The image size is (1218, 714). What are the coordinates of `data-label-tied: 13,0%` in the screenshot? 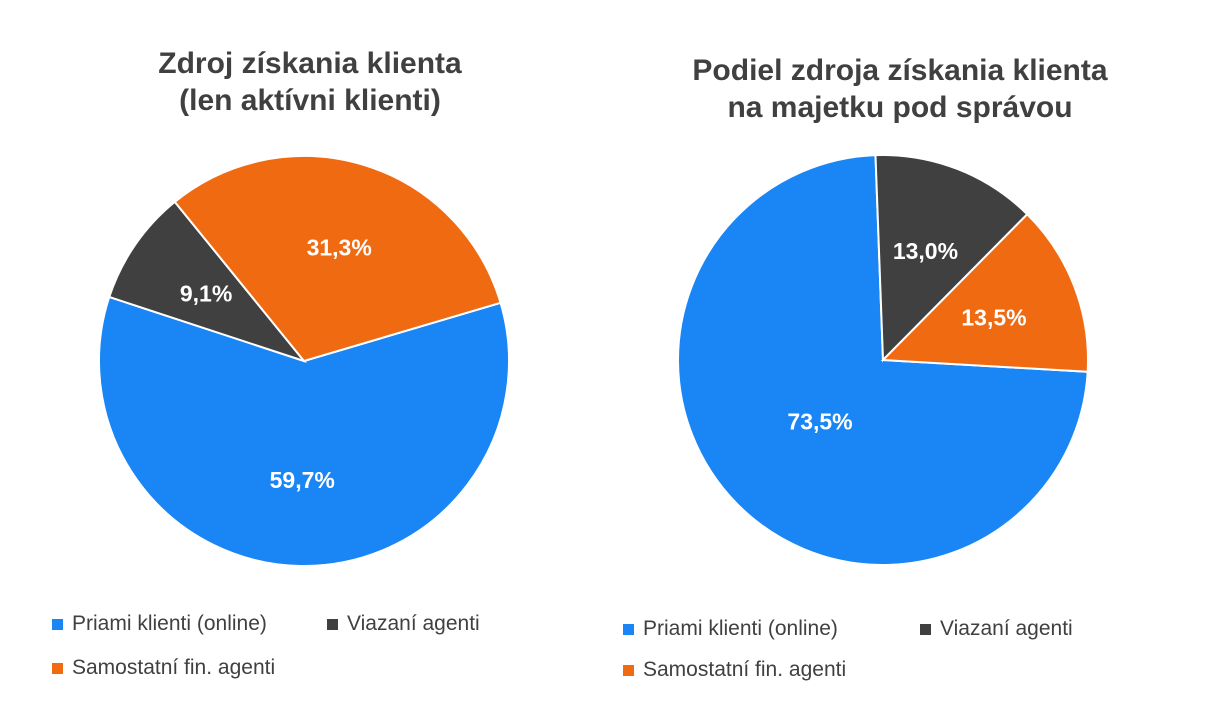 It's located at (925, 251).